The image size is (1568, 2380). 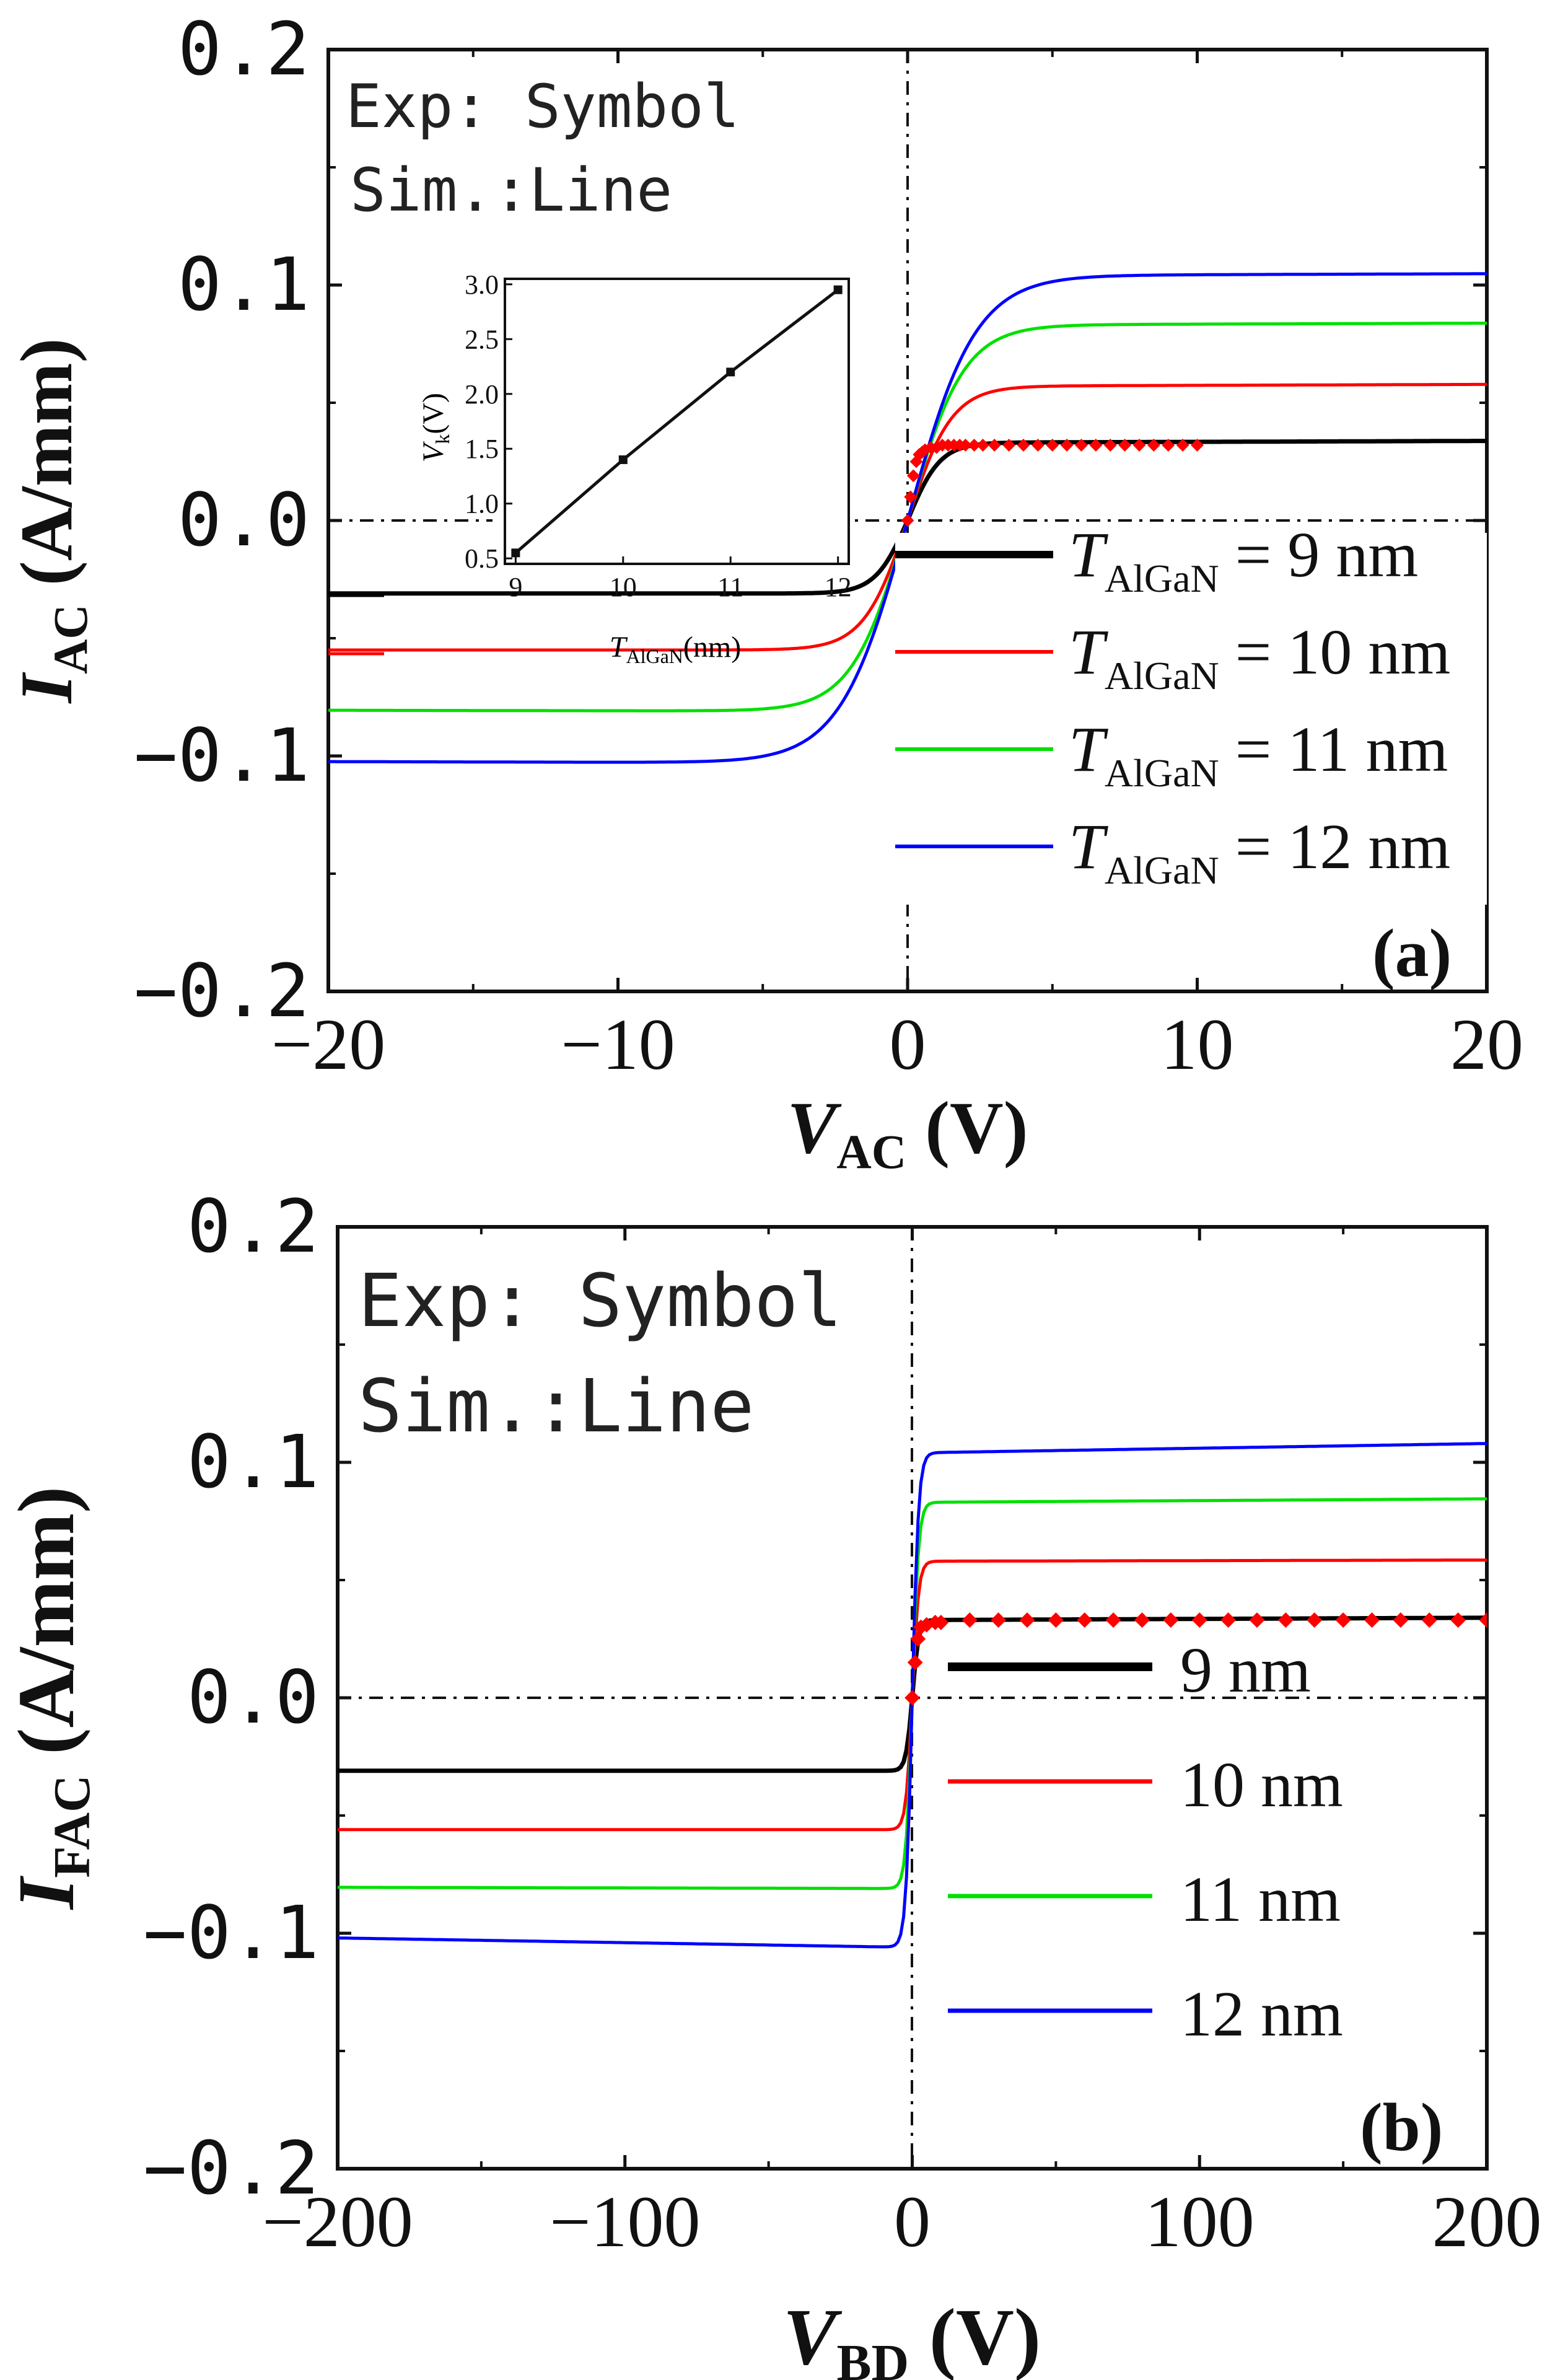 What do you see at coordinates (600, 1300) in the screenshot?
I see `panel-b-note-exp: Exp: Symbol` at bounding box center [600, 1300].